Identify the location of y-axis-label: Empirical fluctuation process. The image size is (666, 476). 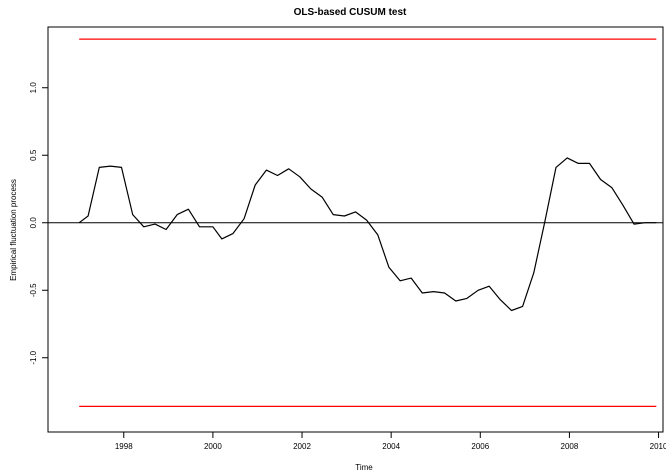
(13, 230).